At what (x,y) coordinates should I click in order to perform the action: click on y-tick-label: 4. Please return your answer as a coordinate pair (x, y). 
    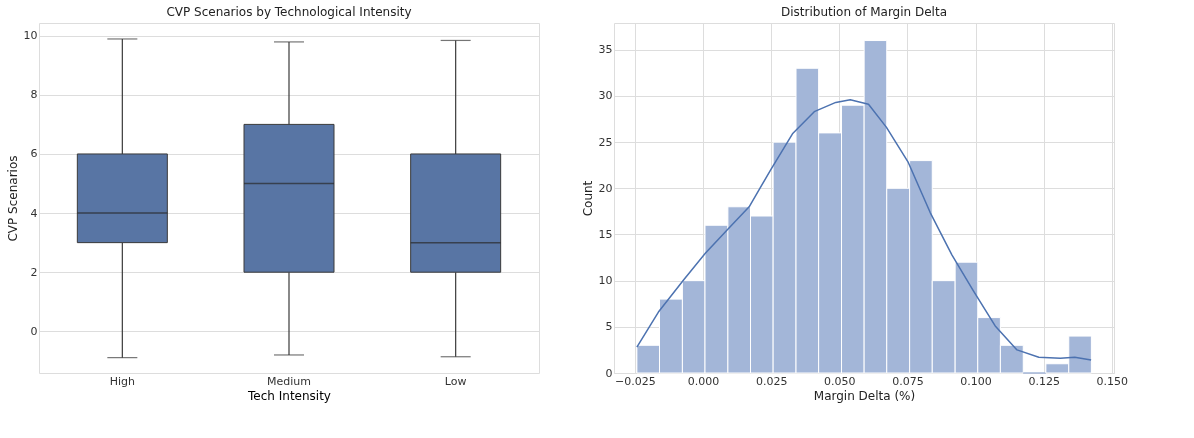
    Looking at the image, I should click on (34, 213).